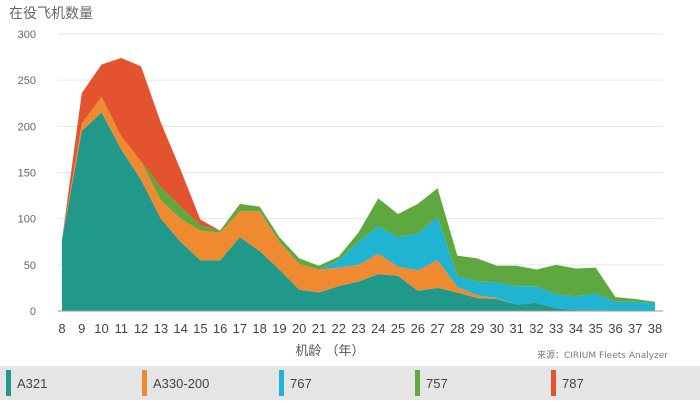  Describe the element at coordinates (27, 127) in the screenshot. I see `y-tick-label: 200` at that location.